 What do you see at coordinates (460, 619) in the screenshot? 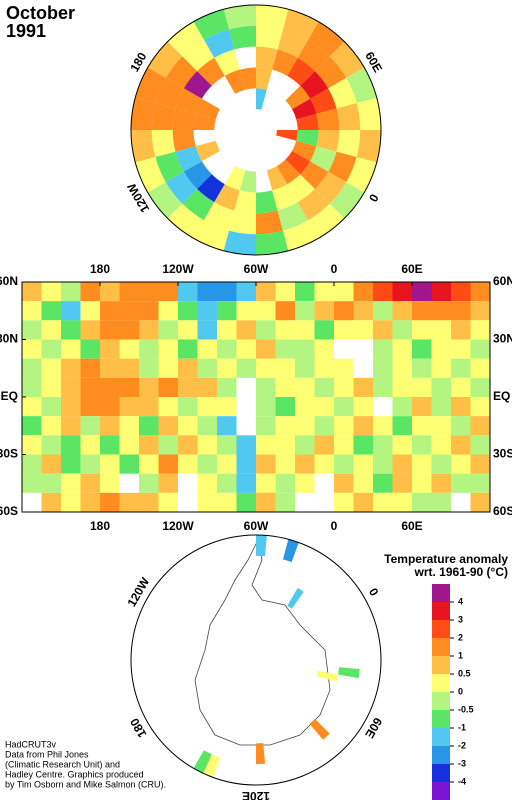
I see `colorbar-label: 3` at bounding box center [460, 619].